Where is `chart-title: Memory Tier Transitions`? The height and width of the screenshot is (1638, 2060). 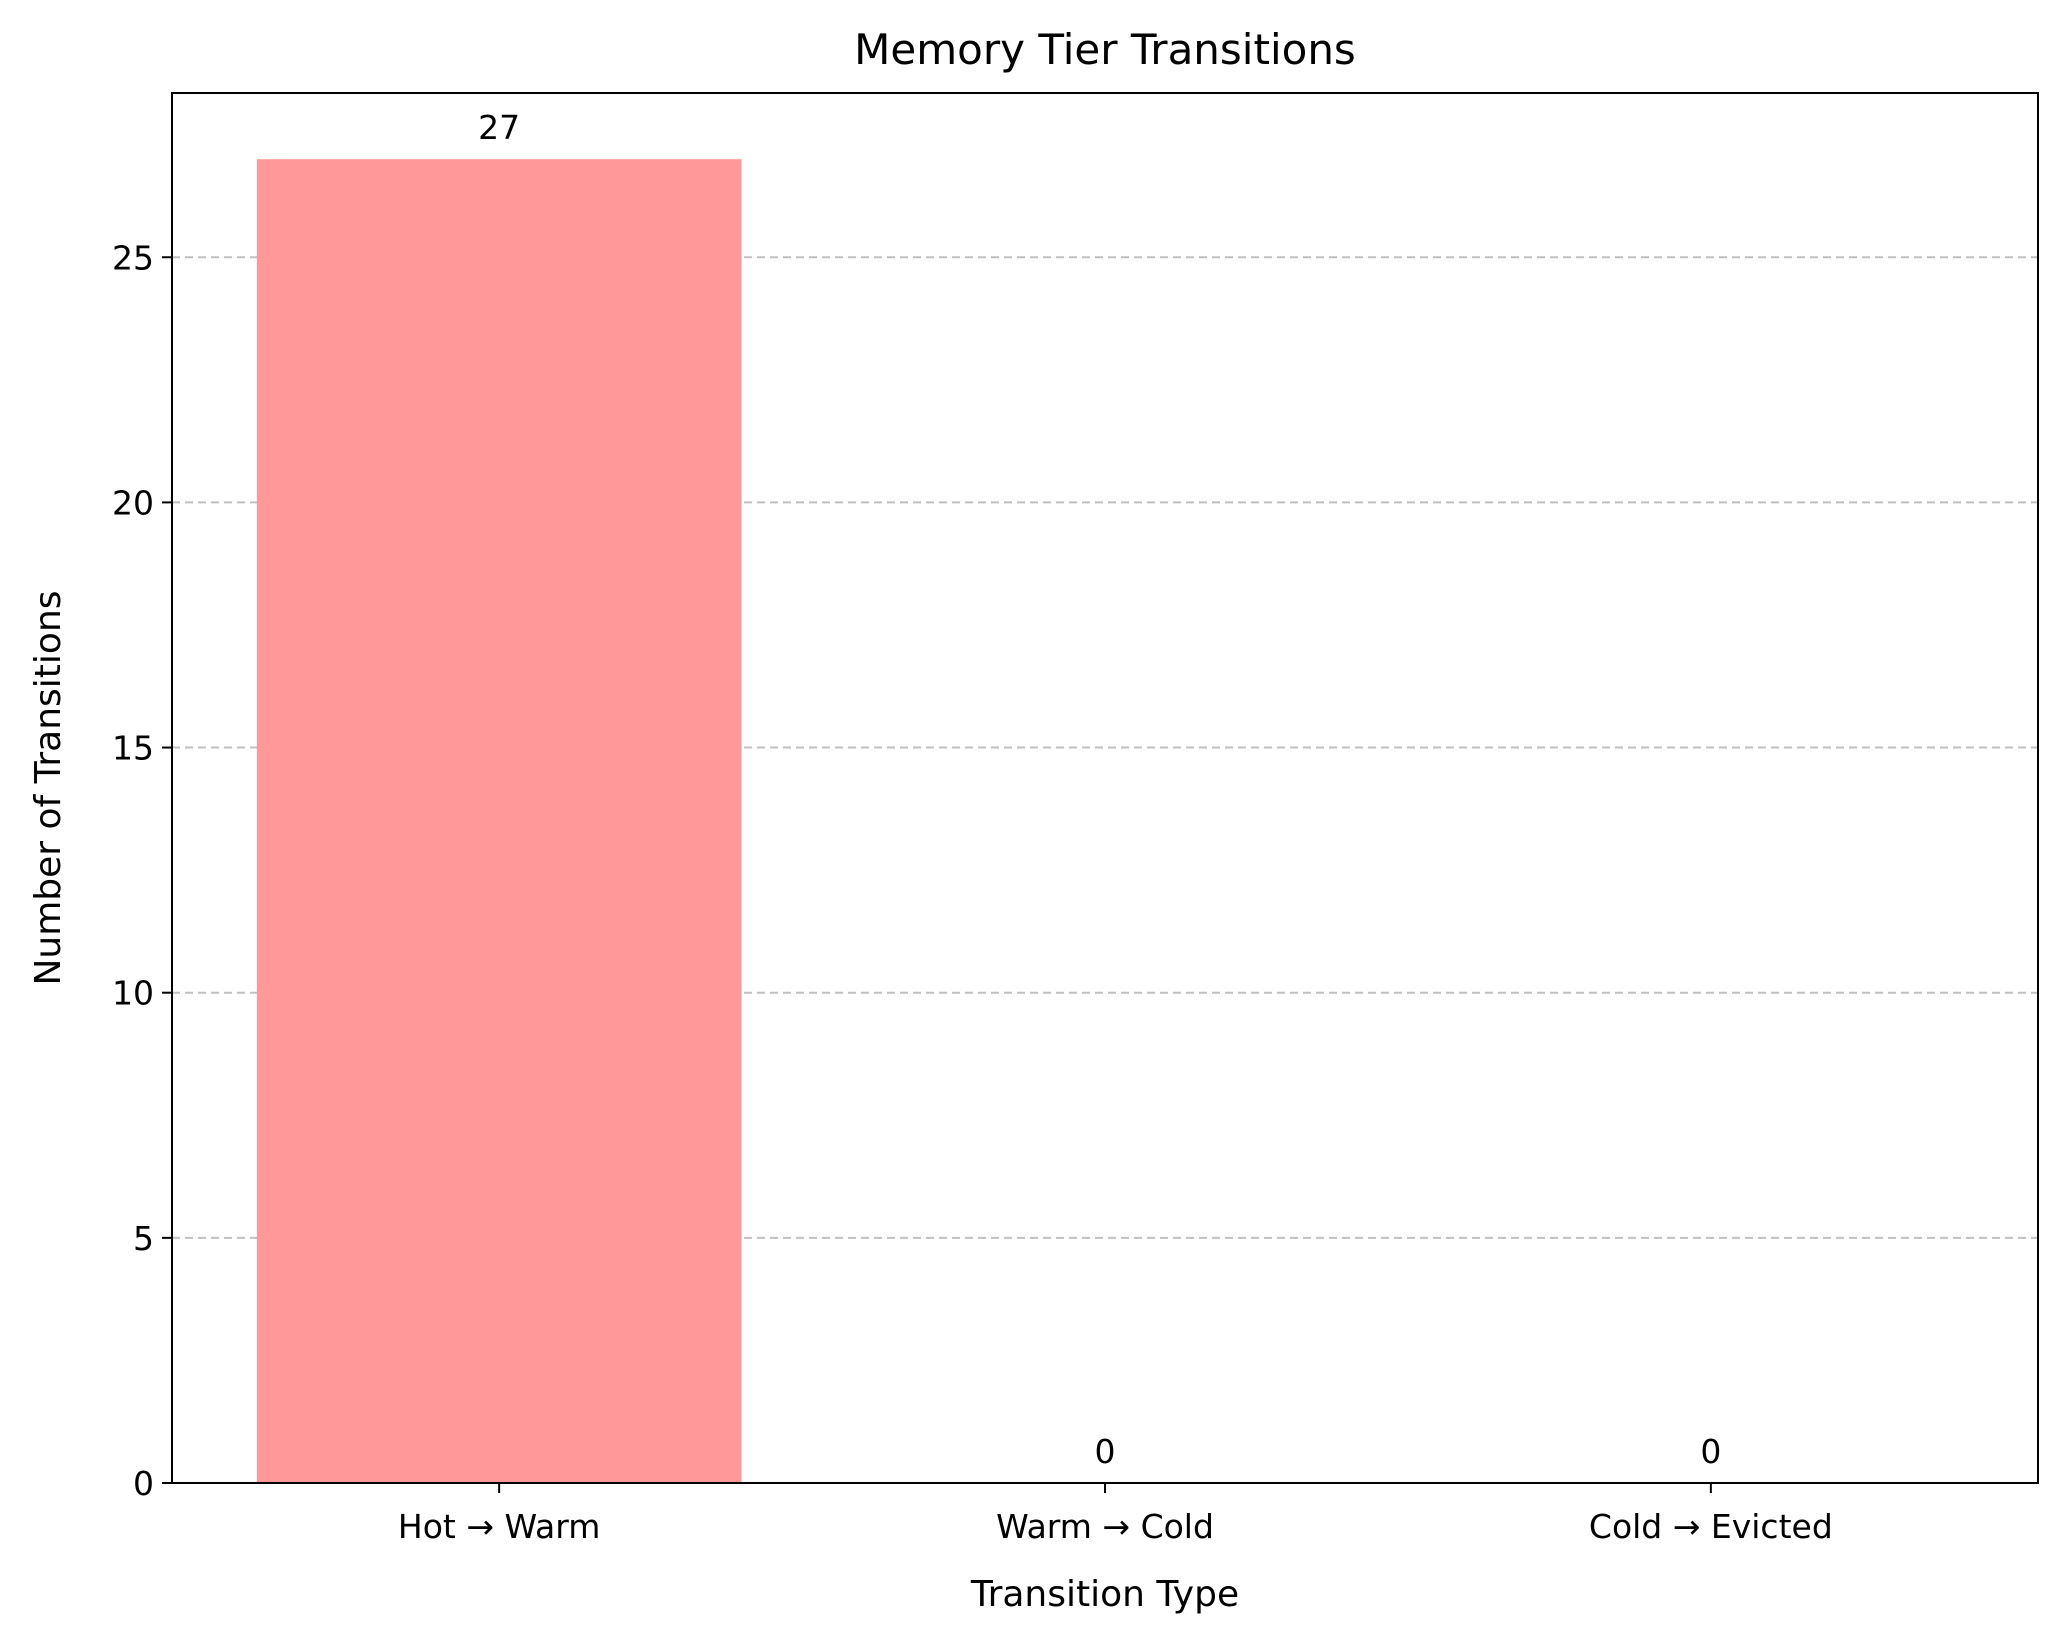
chart-title: Memory Tier Transitions is located at coordinates (1105, 49).